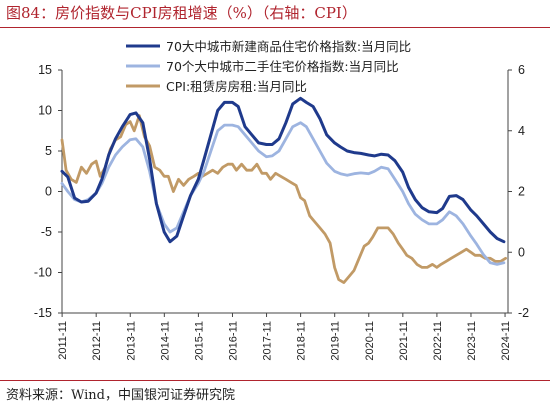  Describe the element at coordinates (523, 313) in the screenshot. I see `right-axis-tick-label: -2` at that location.